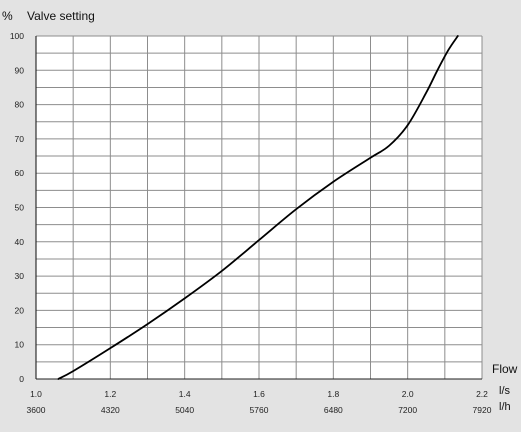 The height and width of the screenshot is (432, 521). Describe the element at coordinates (184, 410) in the screenshot. I see `x-tick-label-secondary: 5040` at that location.